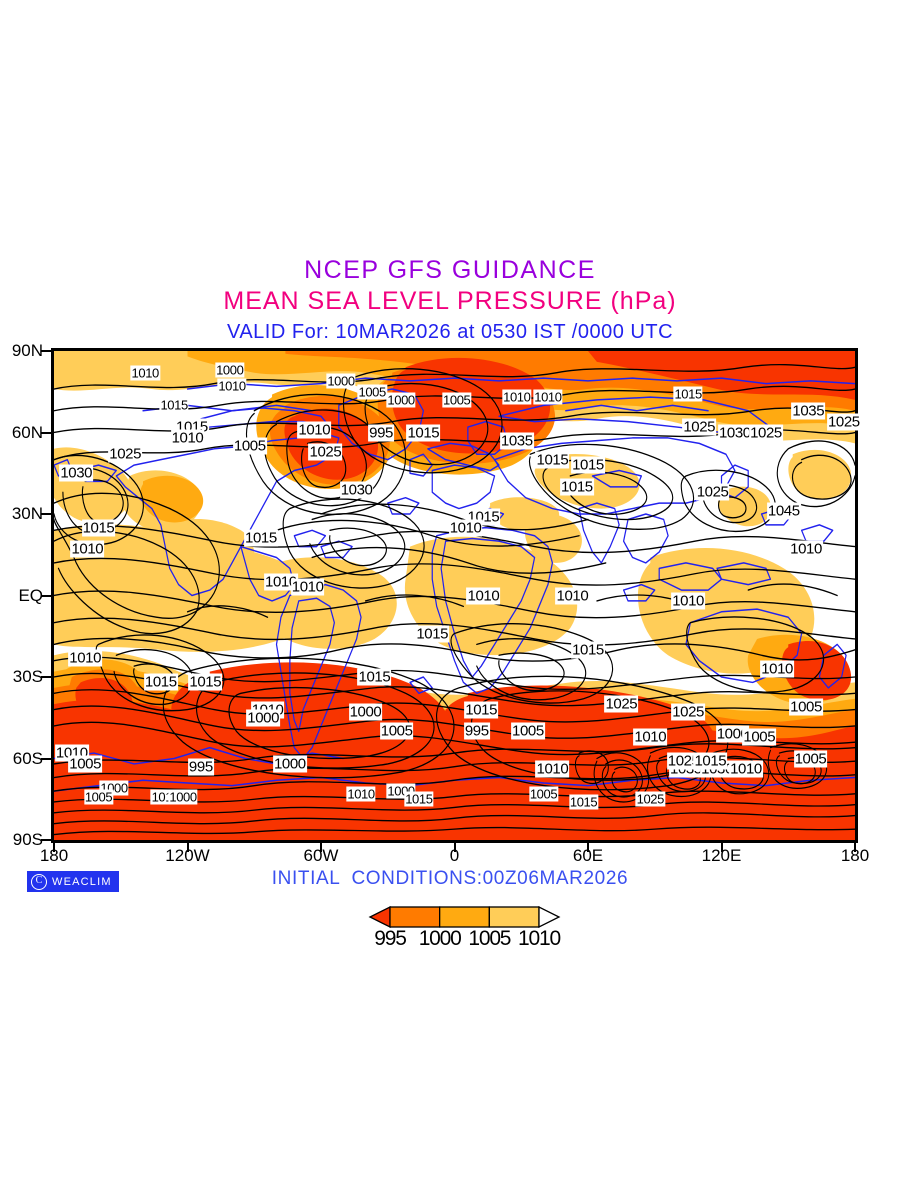  I want to click on y-axis-label-30n: 30N, so click(27, 513).